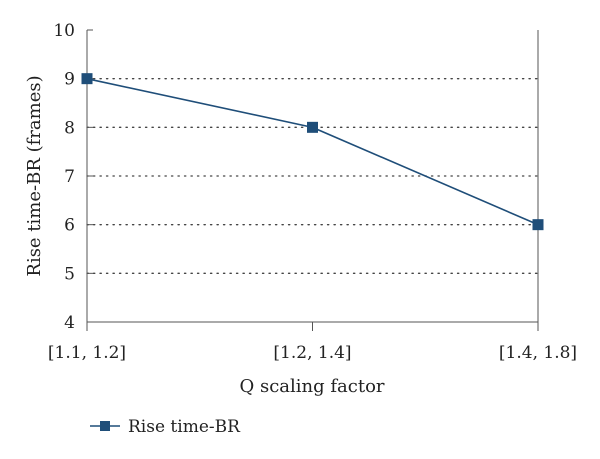 Image resolution: width=600 pixels, height=459 pixels. Describe the element at coordinates (312, 353) in the screenshot. I see `x-tick-label: [1.2, 1.4]` at that location.